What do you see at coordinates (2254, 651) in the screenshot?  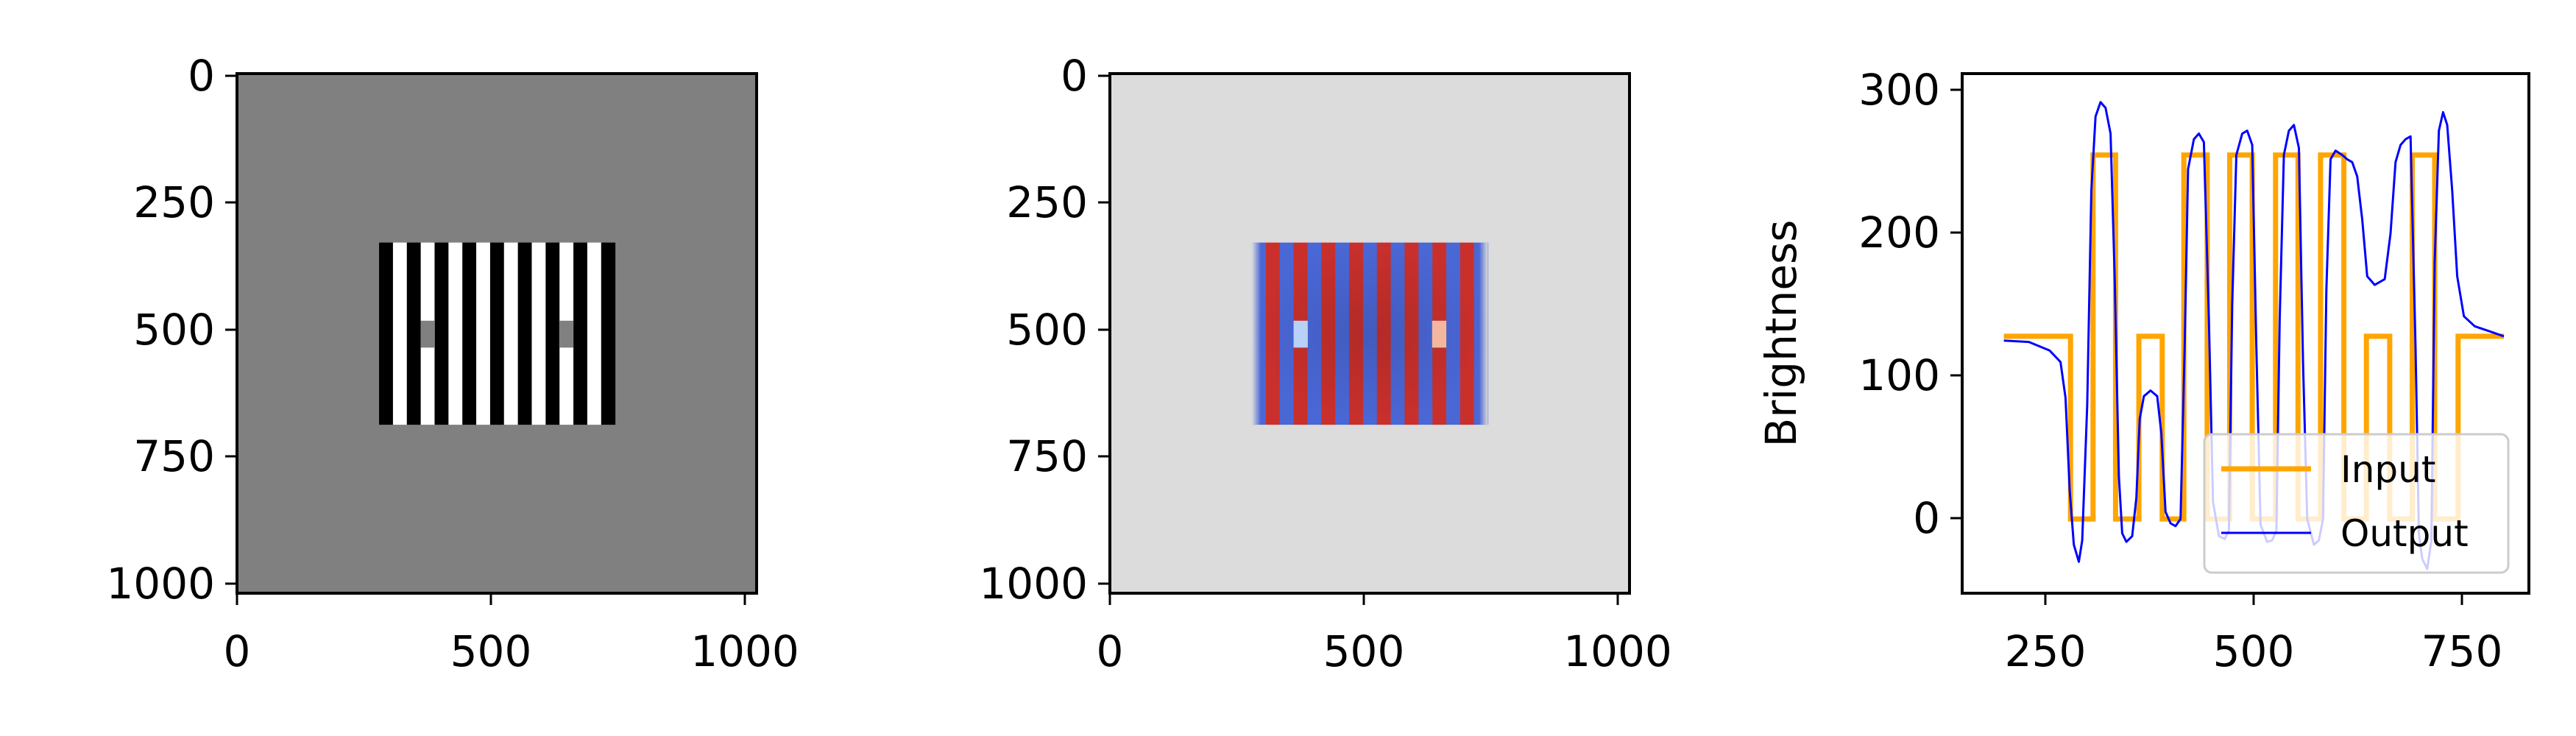 I see `panel3-xtick-label: 500` at bounding box center [2254, 651].